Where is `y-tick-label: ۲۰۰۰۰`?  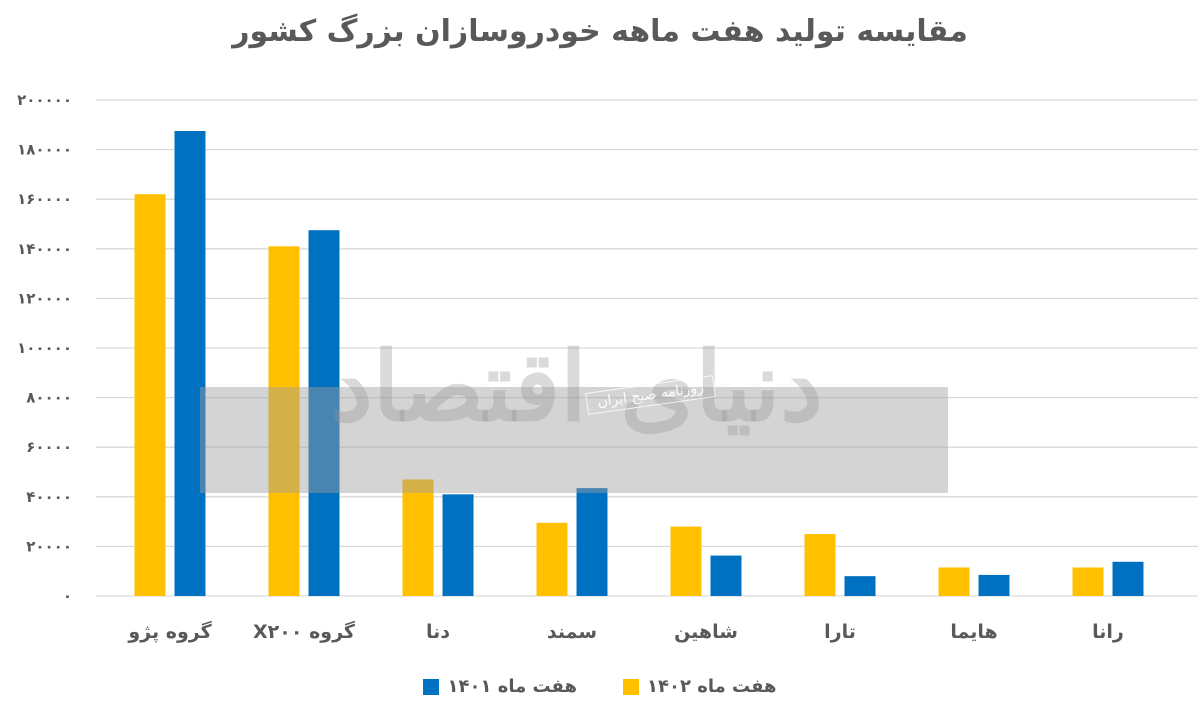 y-tick-label: ۲۰۰۰۰ is located at coordinates (49, 546).